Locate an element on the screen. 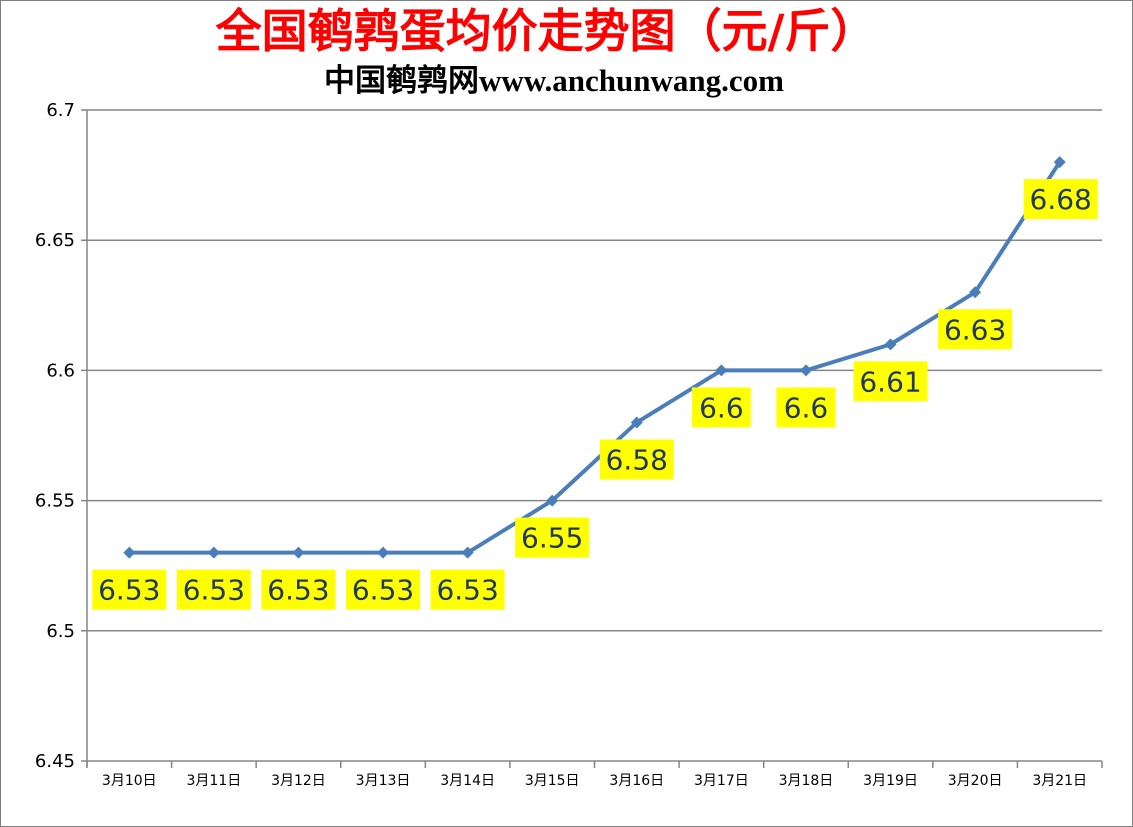 Image resolution: width=1133 pixels, height=827 pixels. data-label: 6.61 is located at coordinates (890, 381).